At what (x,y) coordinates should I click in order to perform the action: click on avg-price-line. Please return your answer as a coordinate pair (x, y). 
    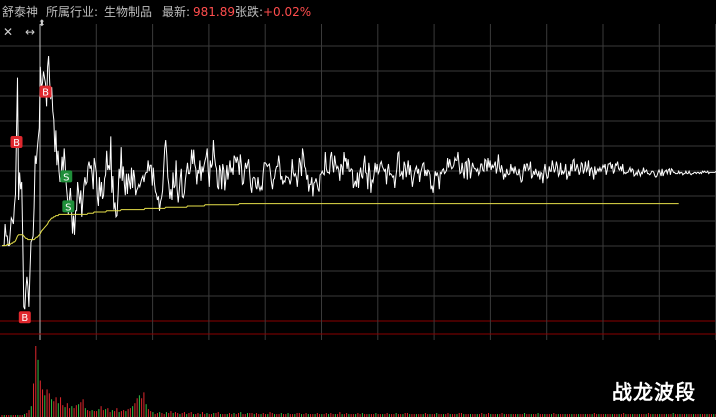
    Looking at the image, I should click on (340, 225).